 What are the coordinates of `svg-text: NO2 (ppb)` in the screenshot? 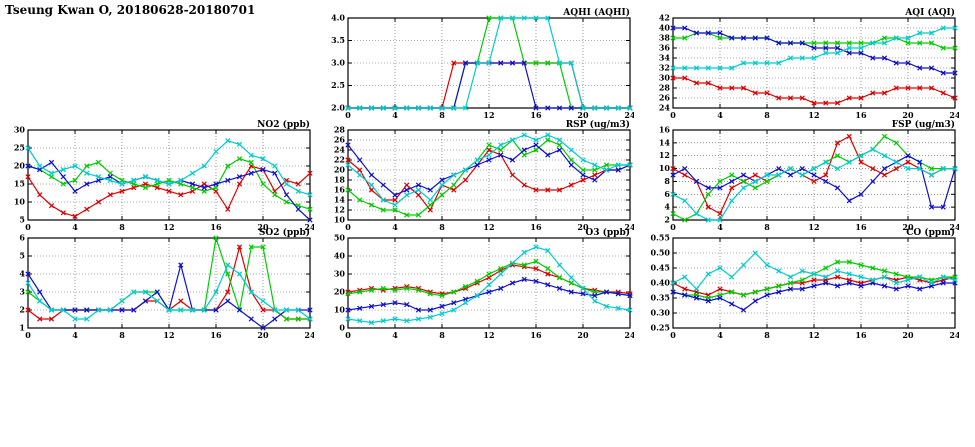 It's located at (283, 124).